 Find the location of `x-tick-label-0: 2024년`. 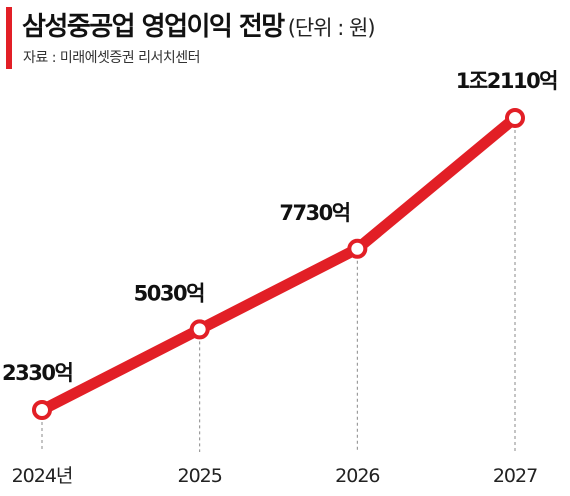

x-tick-label-0: 2024년 is located at coordinates (42, 476).